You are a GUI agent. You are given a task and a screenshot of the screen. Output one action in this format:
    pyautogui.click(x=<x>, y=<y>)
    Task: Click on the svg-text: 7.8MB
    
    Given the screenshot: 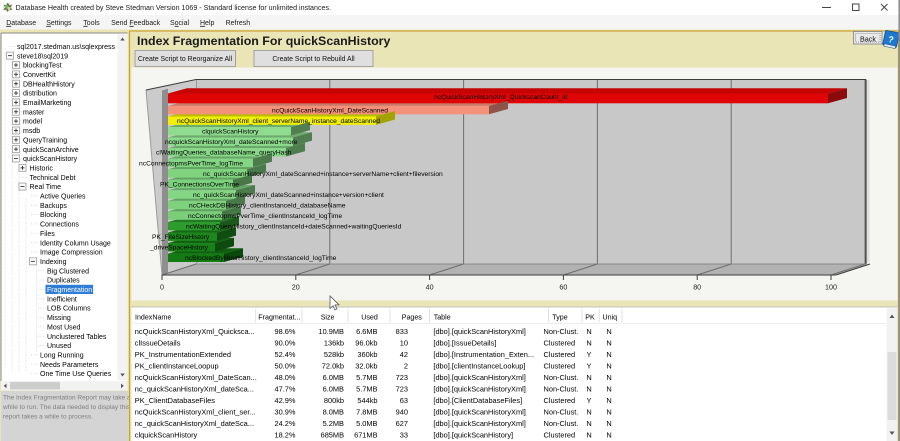 What is the action you would take?
    pyautogui.click(x=366, y=412)
    